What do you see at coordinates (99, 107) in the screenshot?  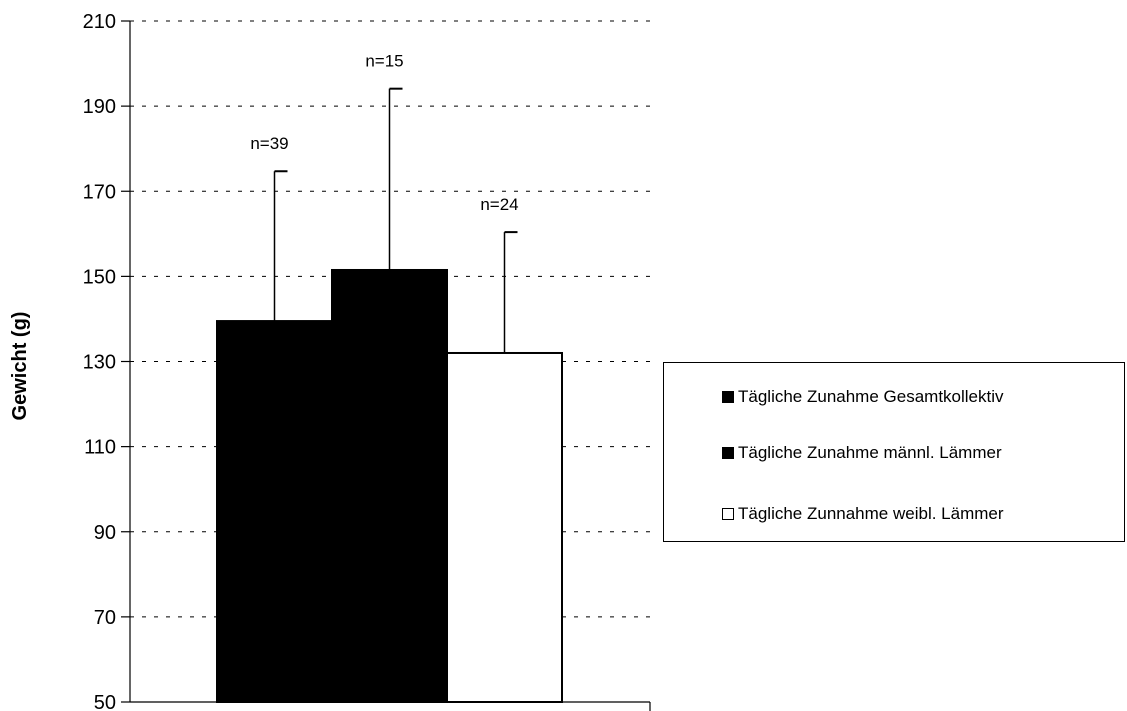 I see `y-tick-label: 190` at bounding box center [99, 107].